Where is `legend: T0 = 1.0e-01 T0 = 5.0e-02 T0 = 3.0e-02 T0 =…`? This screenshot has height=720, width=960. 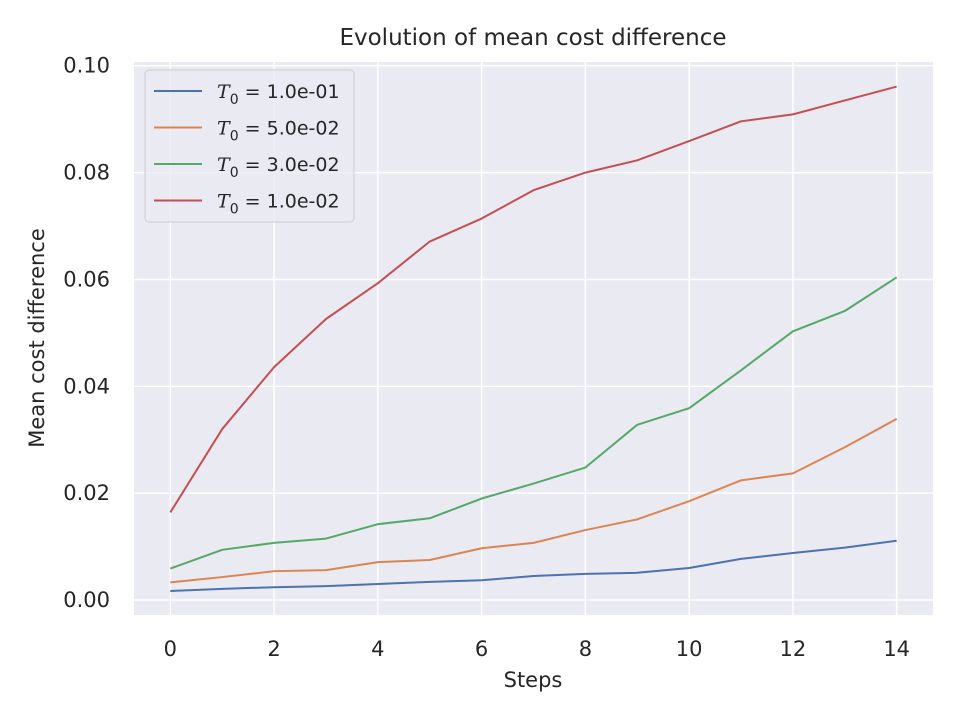 legend: T0 = 1.0e-01 T0 = 5.0e-02 T0 = 3.0e-02 T0 =… is located at coordinates (249, 146).